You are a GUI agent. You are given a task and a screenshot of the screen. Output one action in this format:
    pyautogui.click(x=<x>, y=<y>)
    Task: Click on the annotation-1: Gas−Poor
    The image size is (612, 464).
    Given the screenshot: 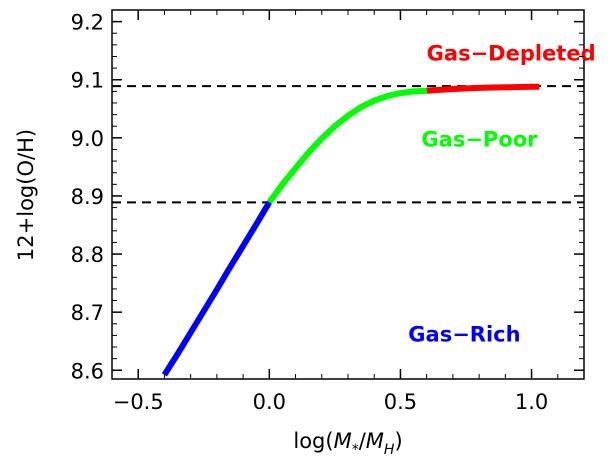 What is the action you would take?
    pyautogui.click(x=479, y=140)
    